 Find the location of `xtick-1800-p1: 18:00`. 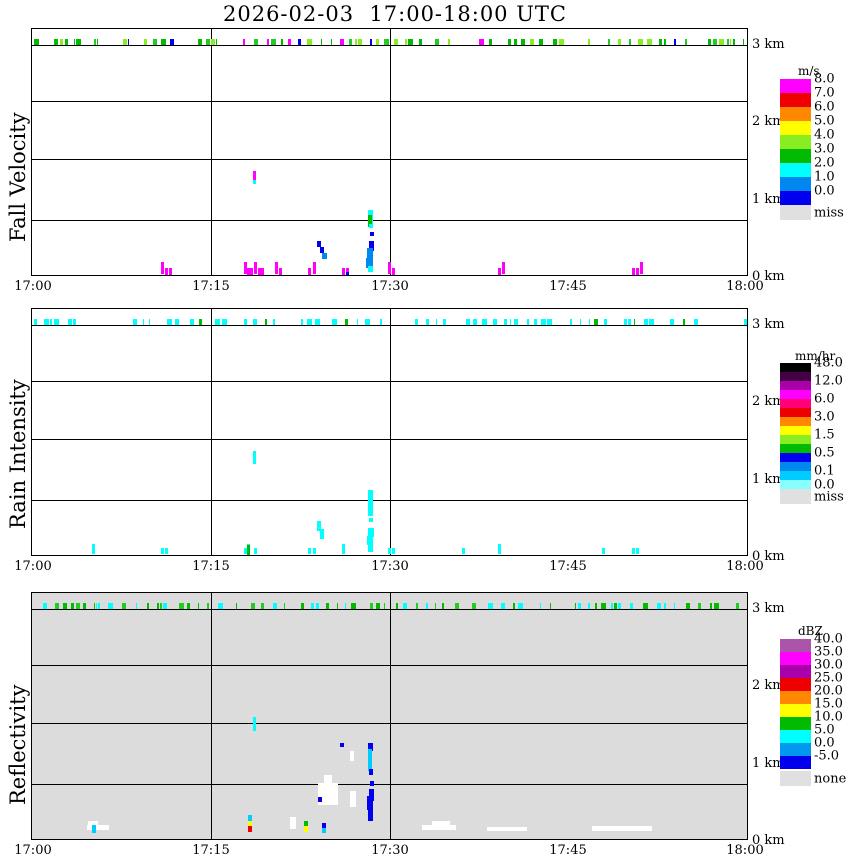

xtick-1800-p1: 18:00 is located at coordinates (745, 286).